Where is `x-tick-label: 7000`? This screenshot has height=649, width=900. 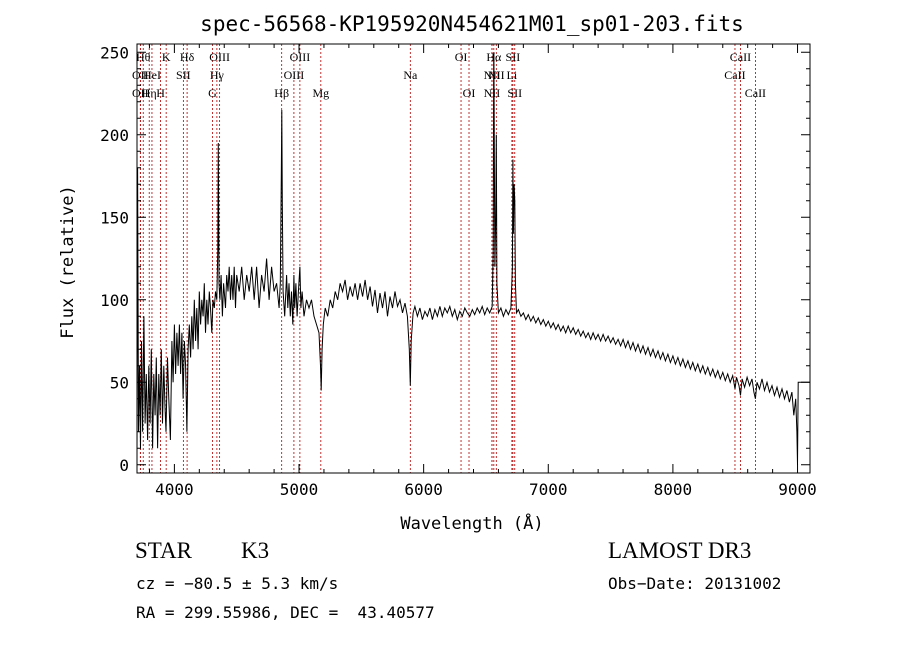 x-tick-label: 7000 is located at coordinates (548, 489).